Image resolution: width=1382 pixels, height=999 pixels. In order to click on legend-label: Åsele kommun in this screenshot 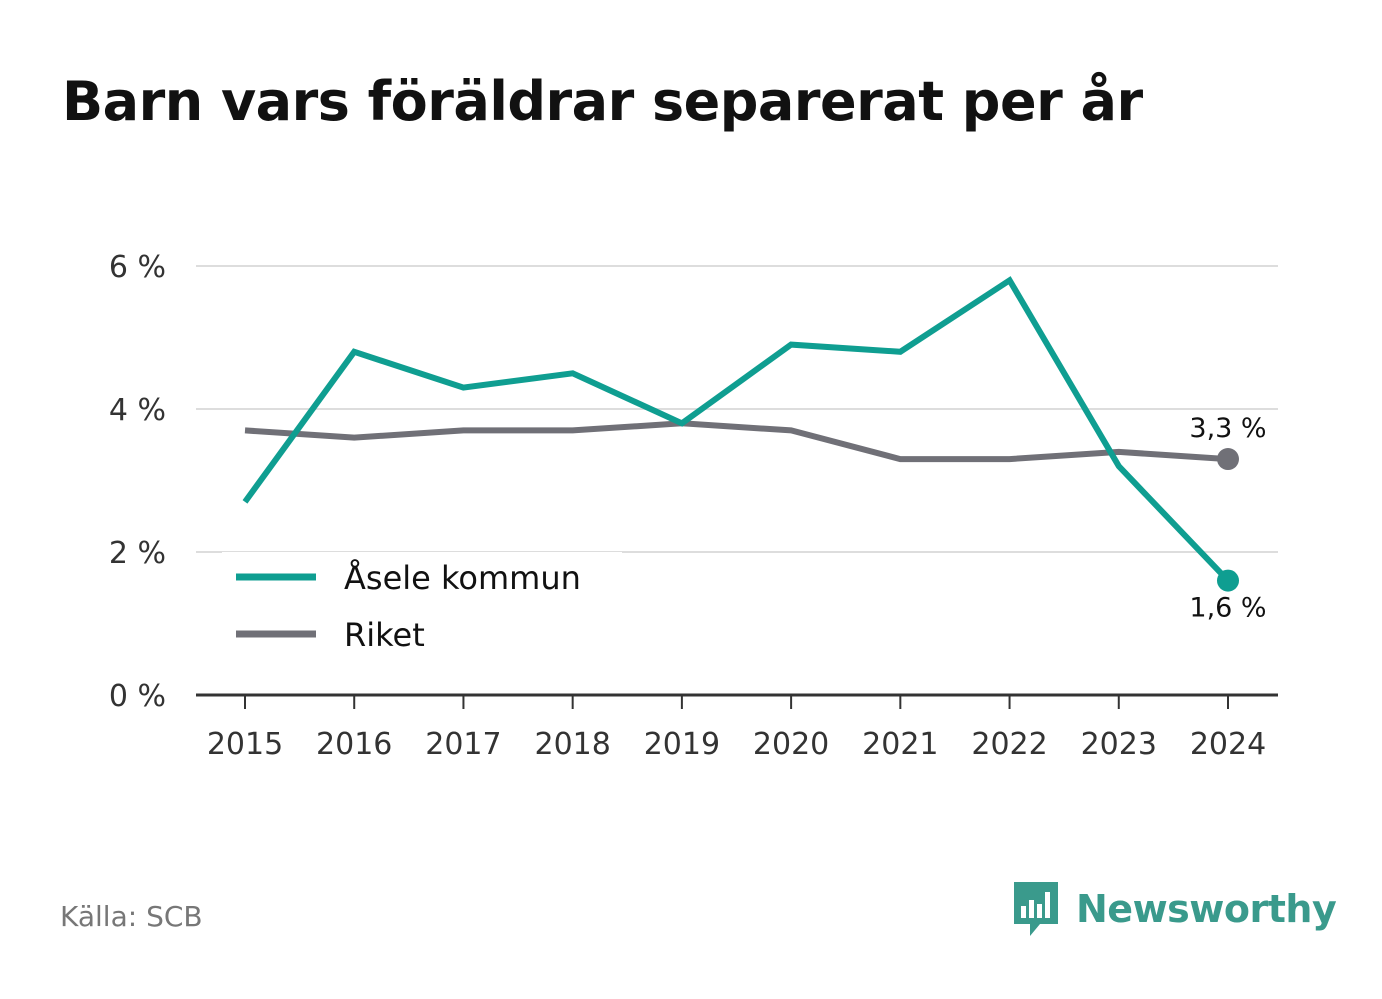, I will do `click(462, 578)`.